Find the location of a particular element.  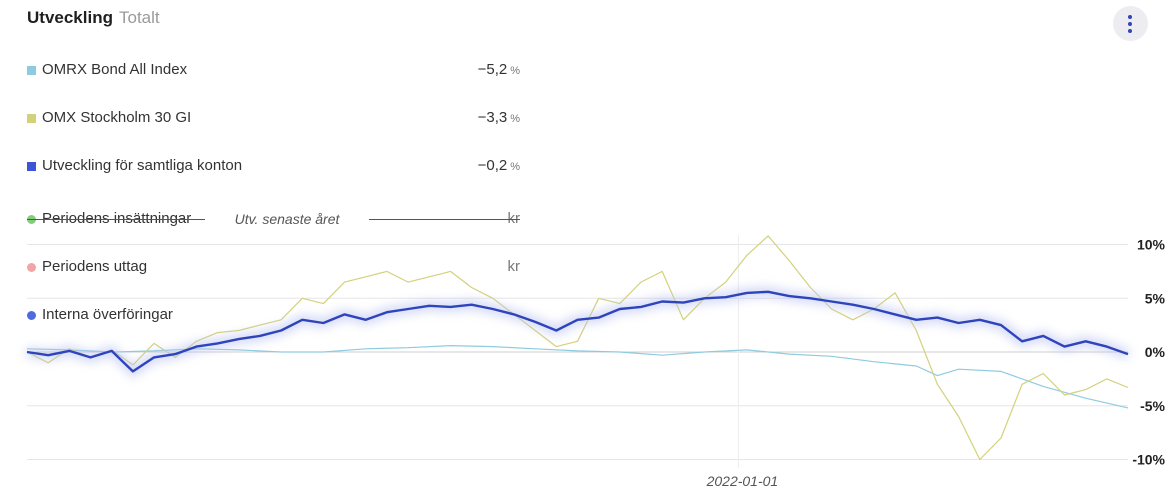

legend-label: Periodens uttag is located at coordinates (95, 266).